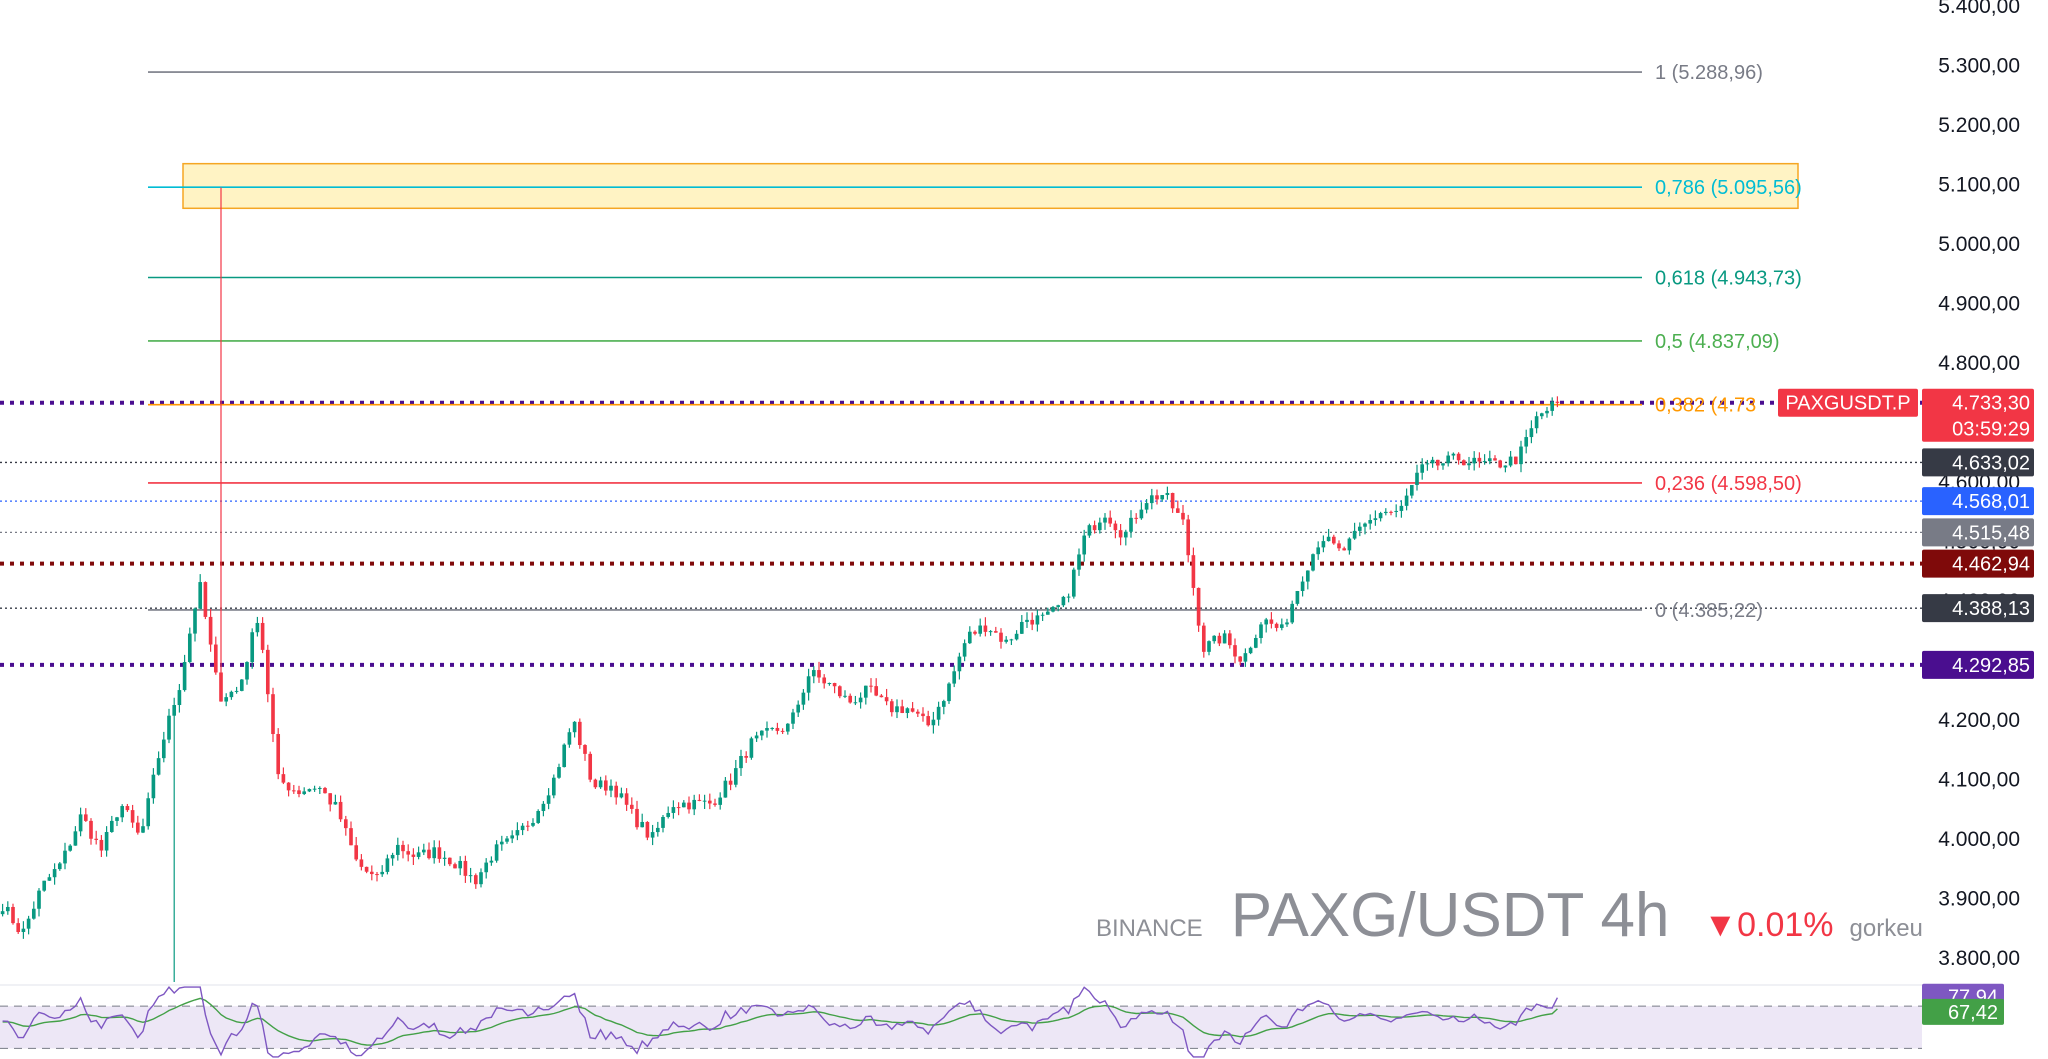 This screenshot has width=2048, height=1059. I want to click on y-tick-label-0: 3.800,00, so click(1979, 958).